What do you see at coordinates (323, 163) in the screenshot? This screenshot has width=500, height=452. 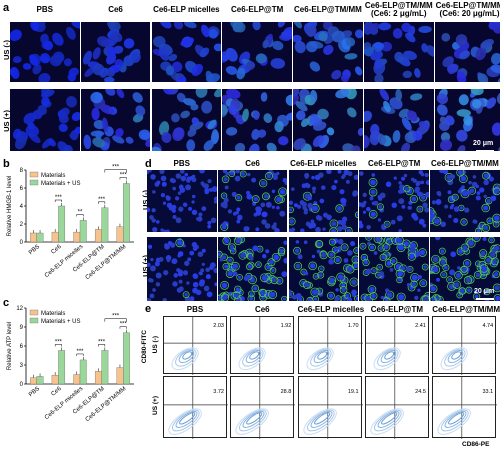 I see `panel-d-col-title-2: Ce6-ELP micelles` at bounding box center [323, 163].